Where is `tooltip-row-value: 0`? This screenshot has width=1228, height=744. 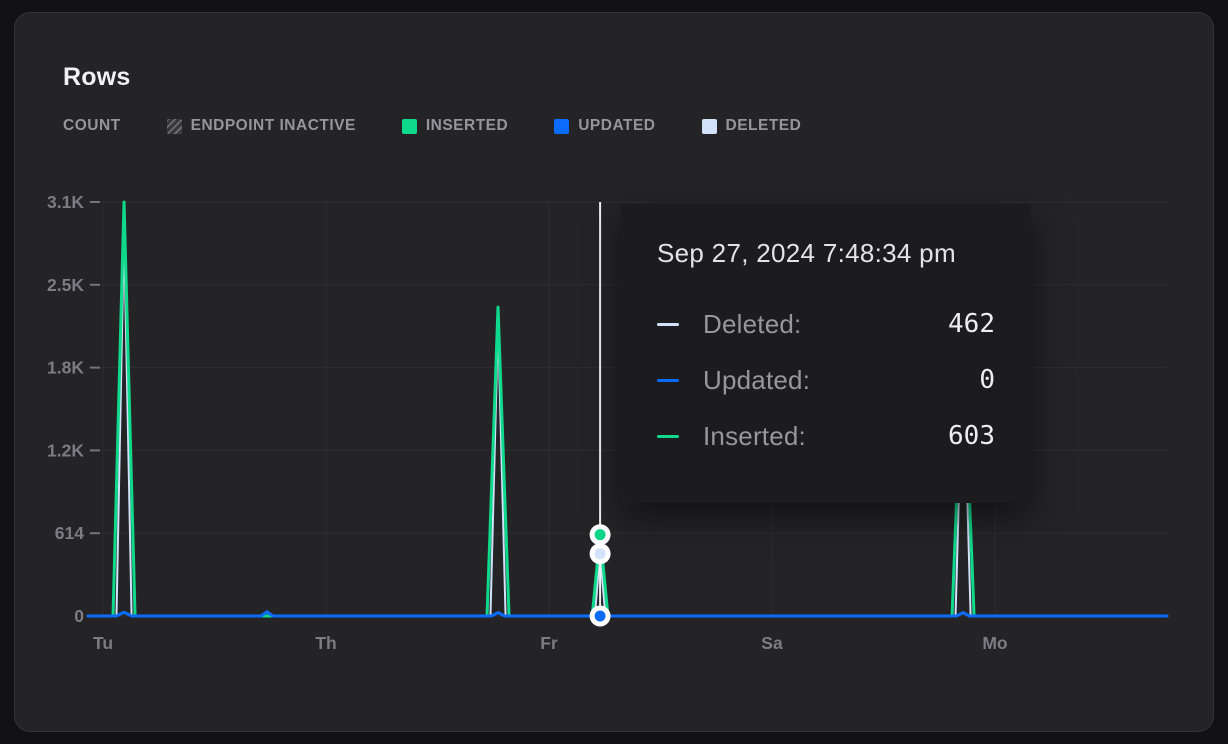 tooltip-row-value: 0 is located at coordinates (987, 380).